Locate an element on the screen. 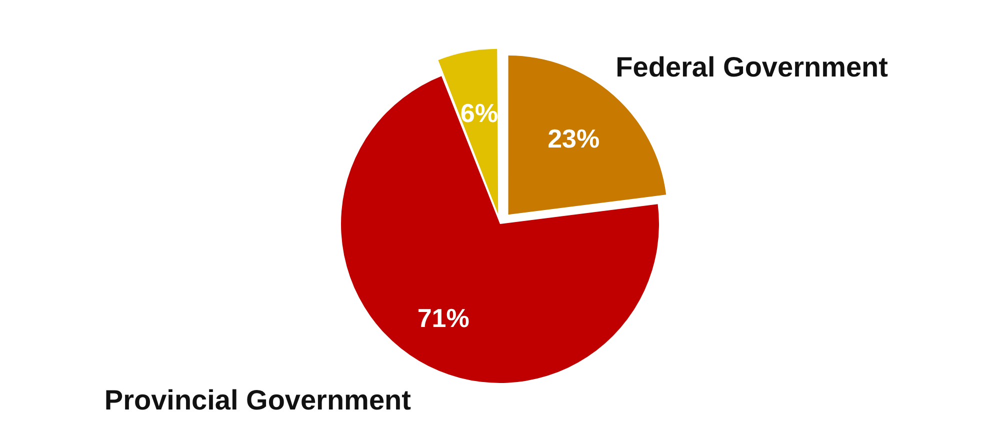 The image size is (1000, 448). slice-label: Provincial Government is located at coordinates (257, 400).